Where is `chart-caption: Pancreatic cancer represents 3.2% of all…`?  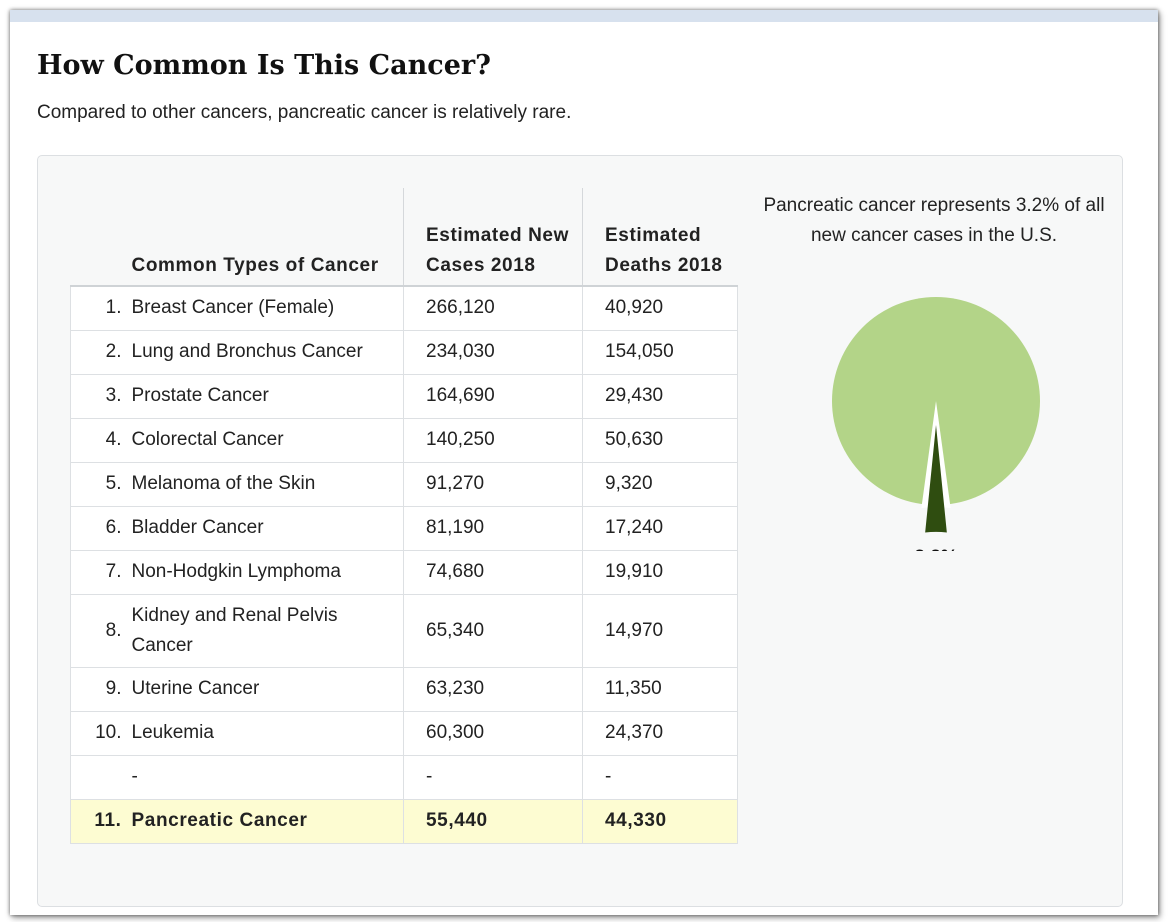 chart-caption: Pancreatic cancer represents 3.2% of all… is located at coordinates (934, 220).